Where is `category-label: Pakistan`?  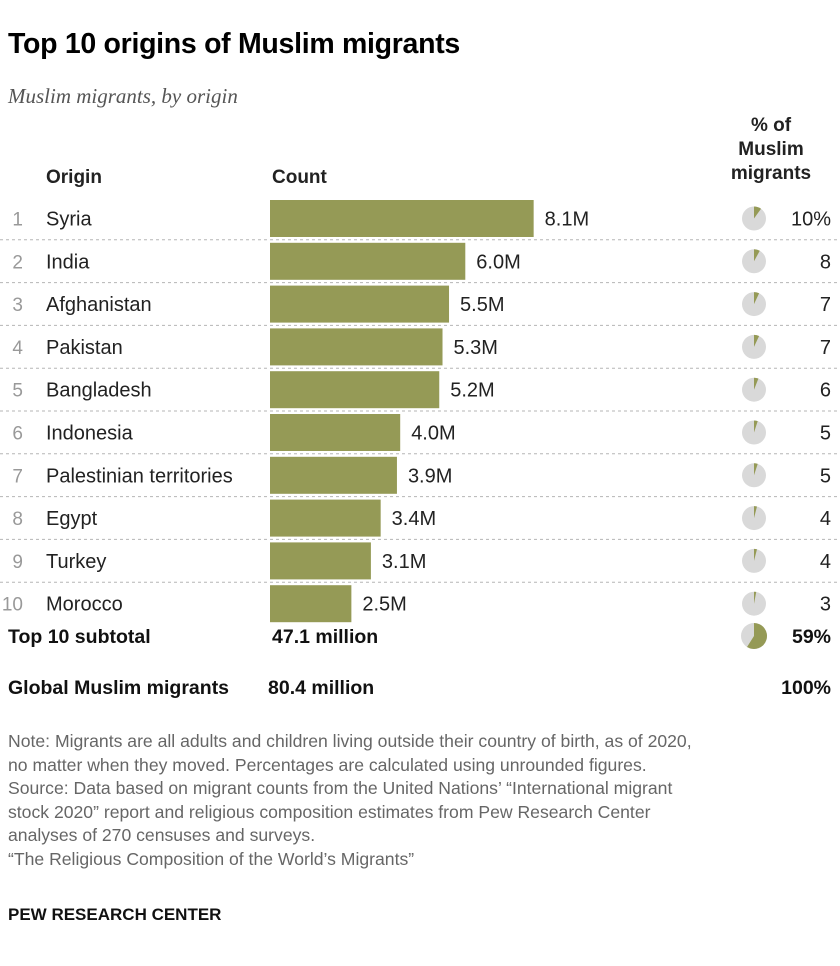 category-label: Pakistan is located at coordinates (84, 348).